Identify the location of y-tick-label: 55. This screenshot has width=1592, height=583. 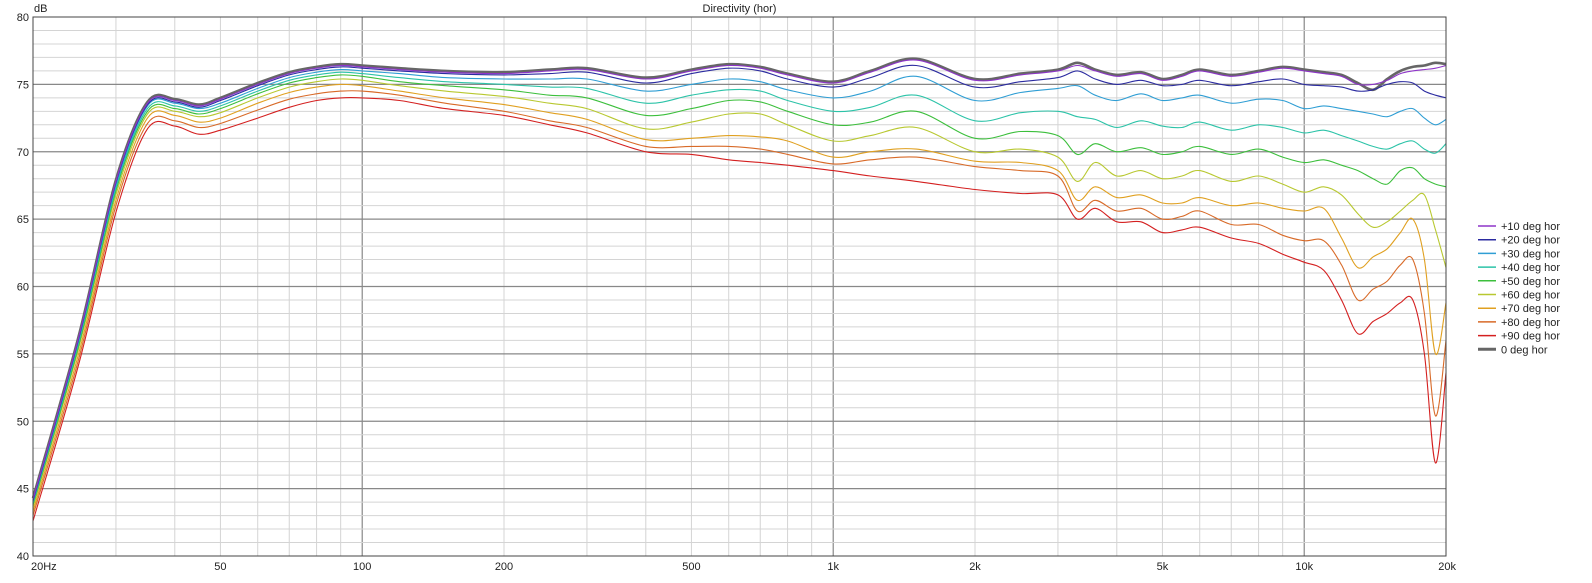
(23, 355).